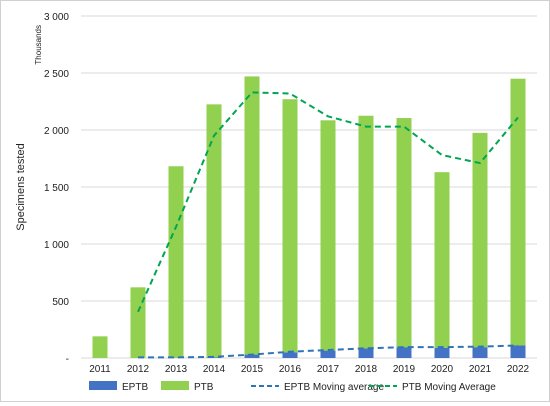 The image size is (550, 406). I want to click on y-tick-labels: - 500 1 000 1 500 2 000 2 500 3 000, so click(56, 188).